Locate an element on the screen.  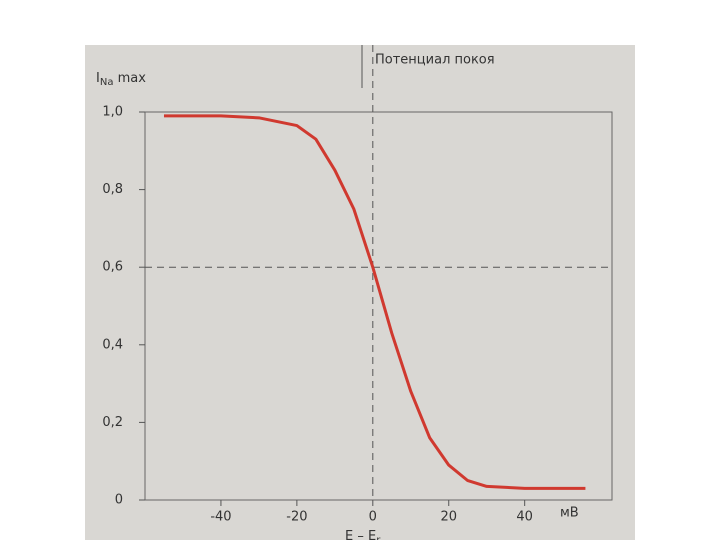
x-axis-label: E – Er is located at coordinates (363, 534).